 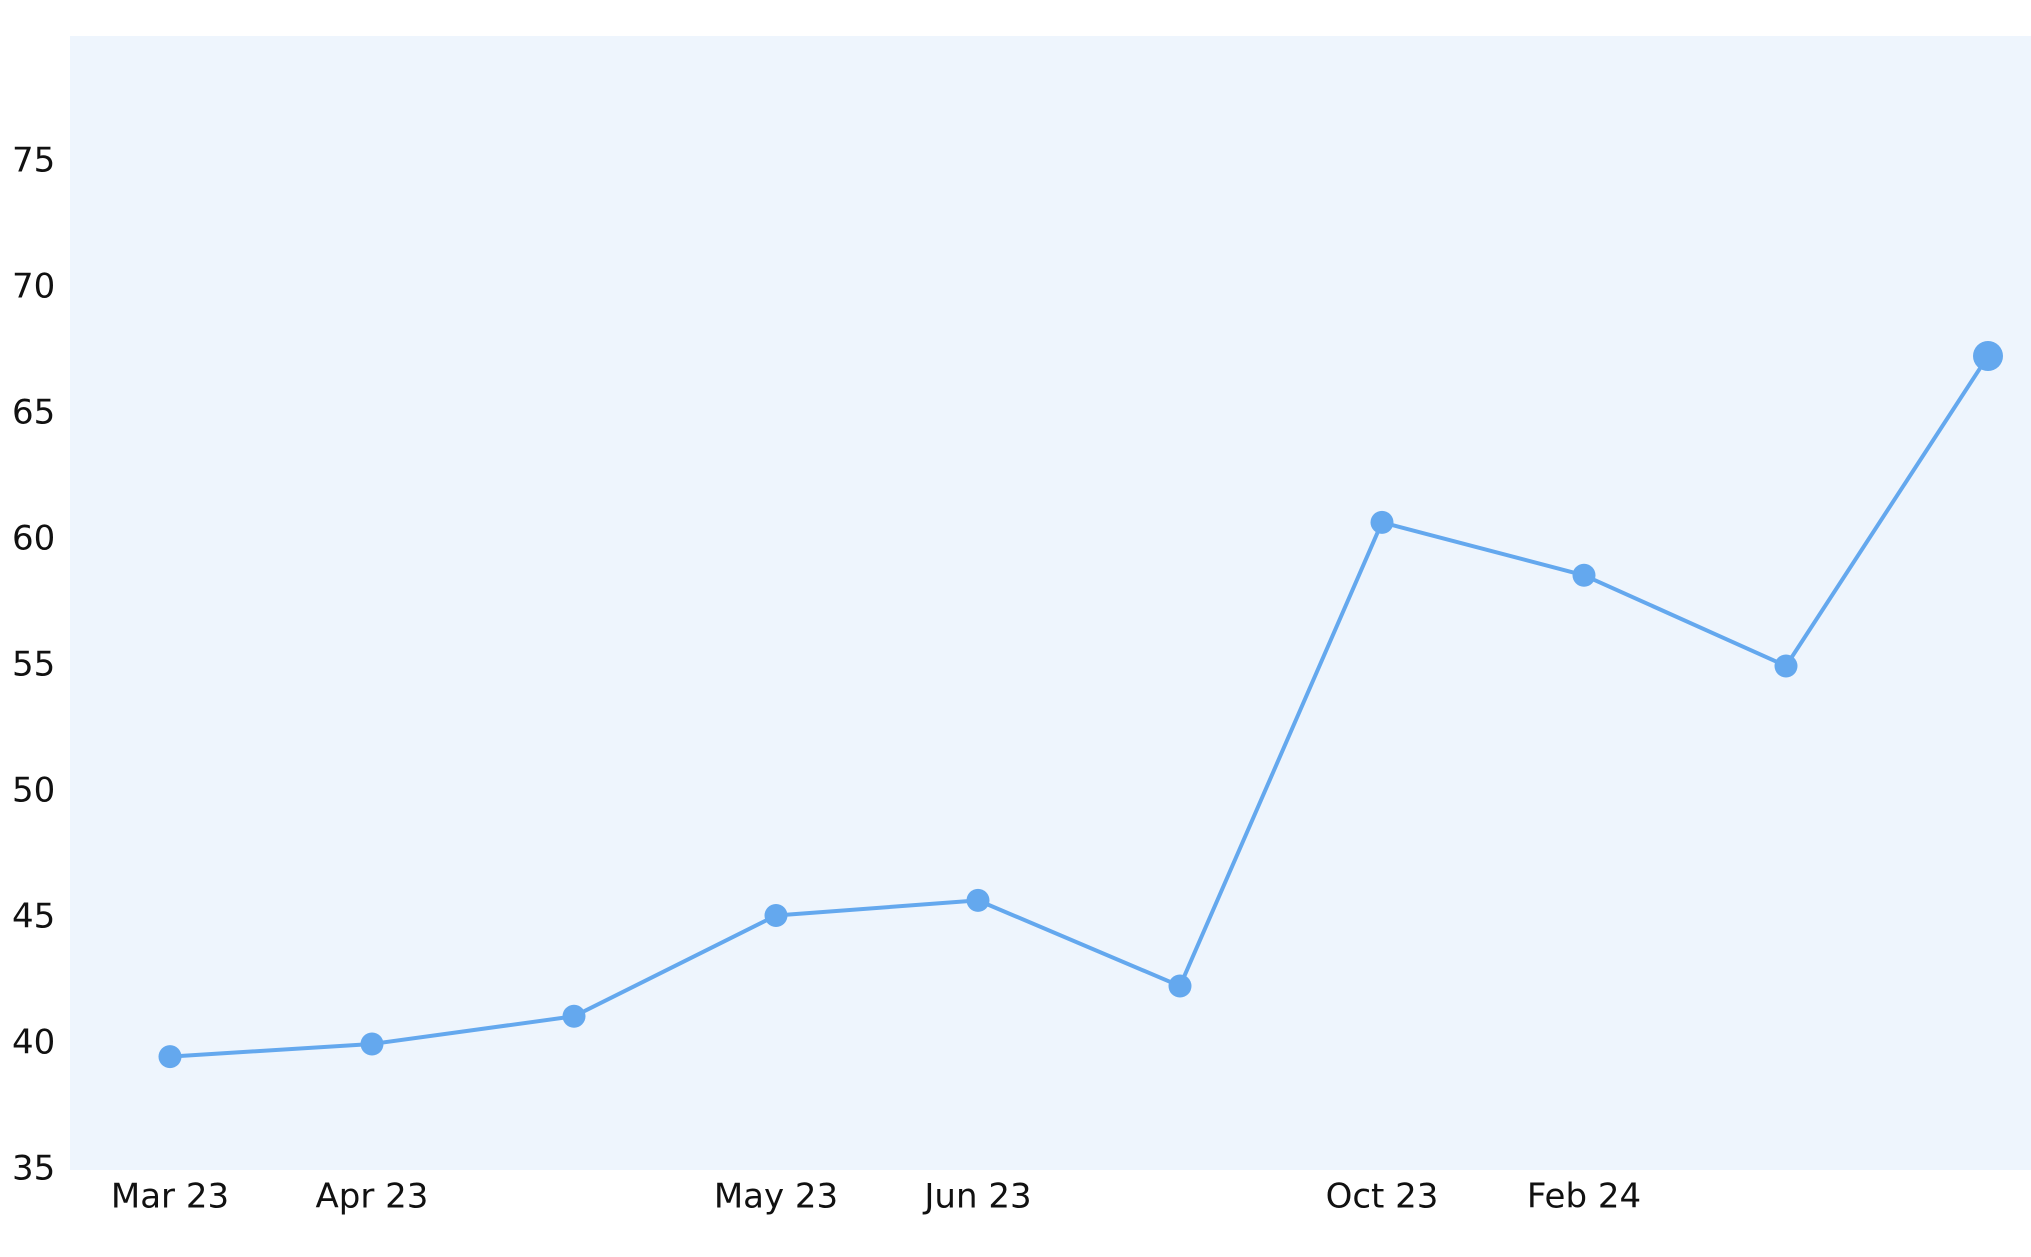 What do you see at coordinates (33, 1169) in the screenshot?
I see `y-tick-label: 35` at bounding box center [33, 1169].